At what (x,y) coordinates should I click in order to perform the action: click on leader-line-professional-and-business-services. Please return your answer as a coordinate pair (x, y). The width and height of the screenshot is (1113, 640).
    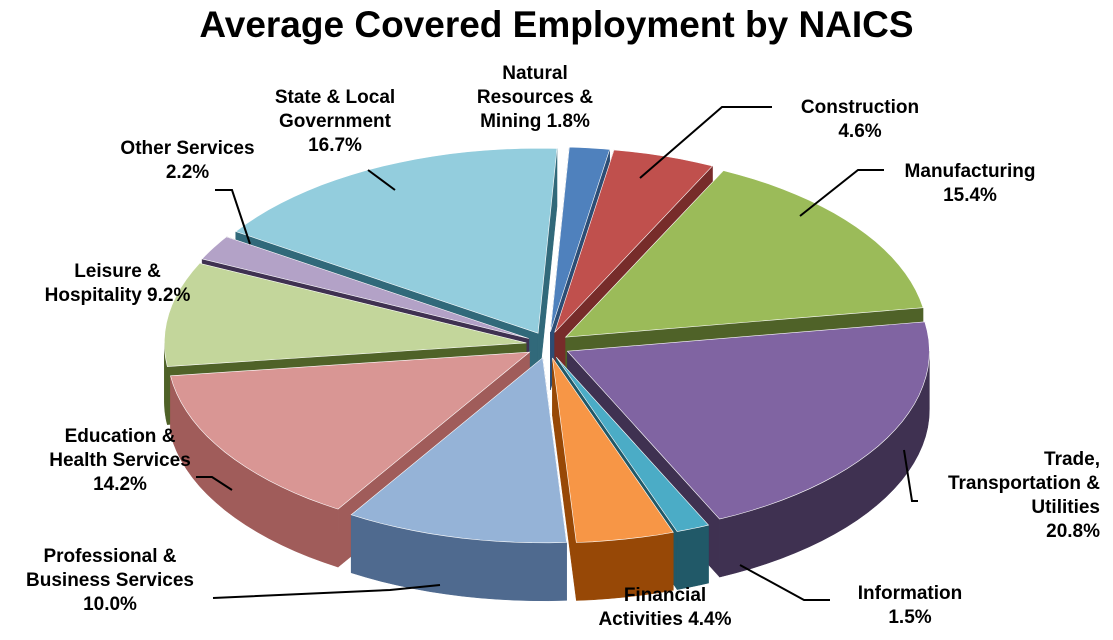
    Looking at the image, I should click on (326, 591).